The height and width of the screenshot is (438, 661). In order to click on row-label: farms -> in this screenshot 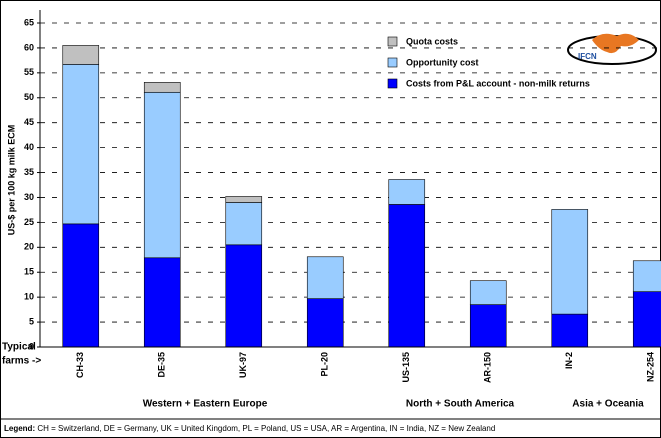, I will do `click(21, 361)`.